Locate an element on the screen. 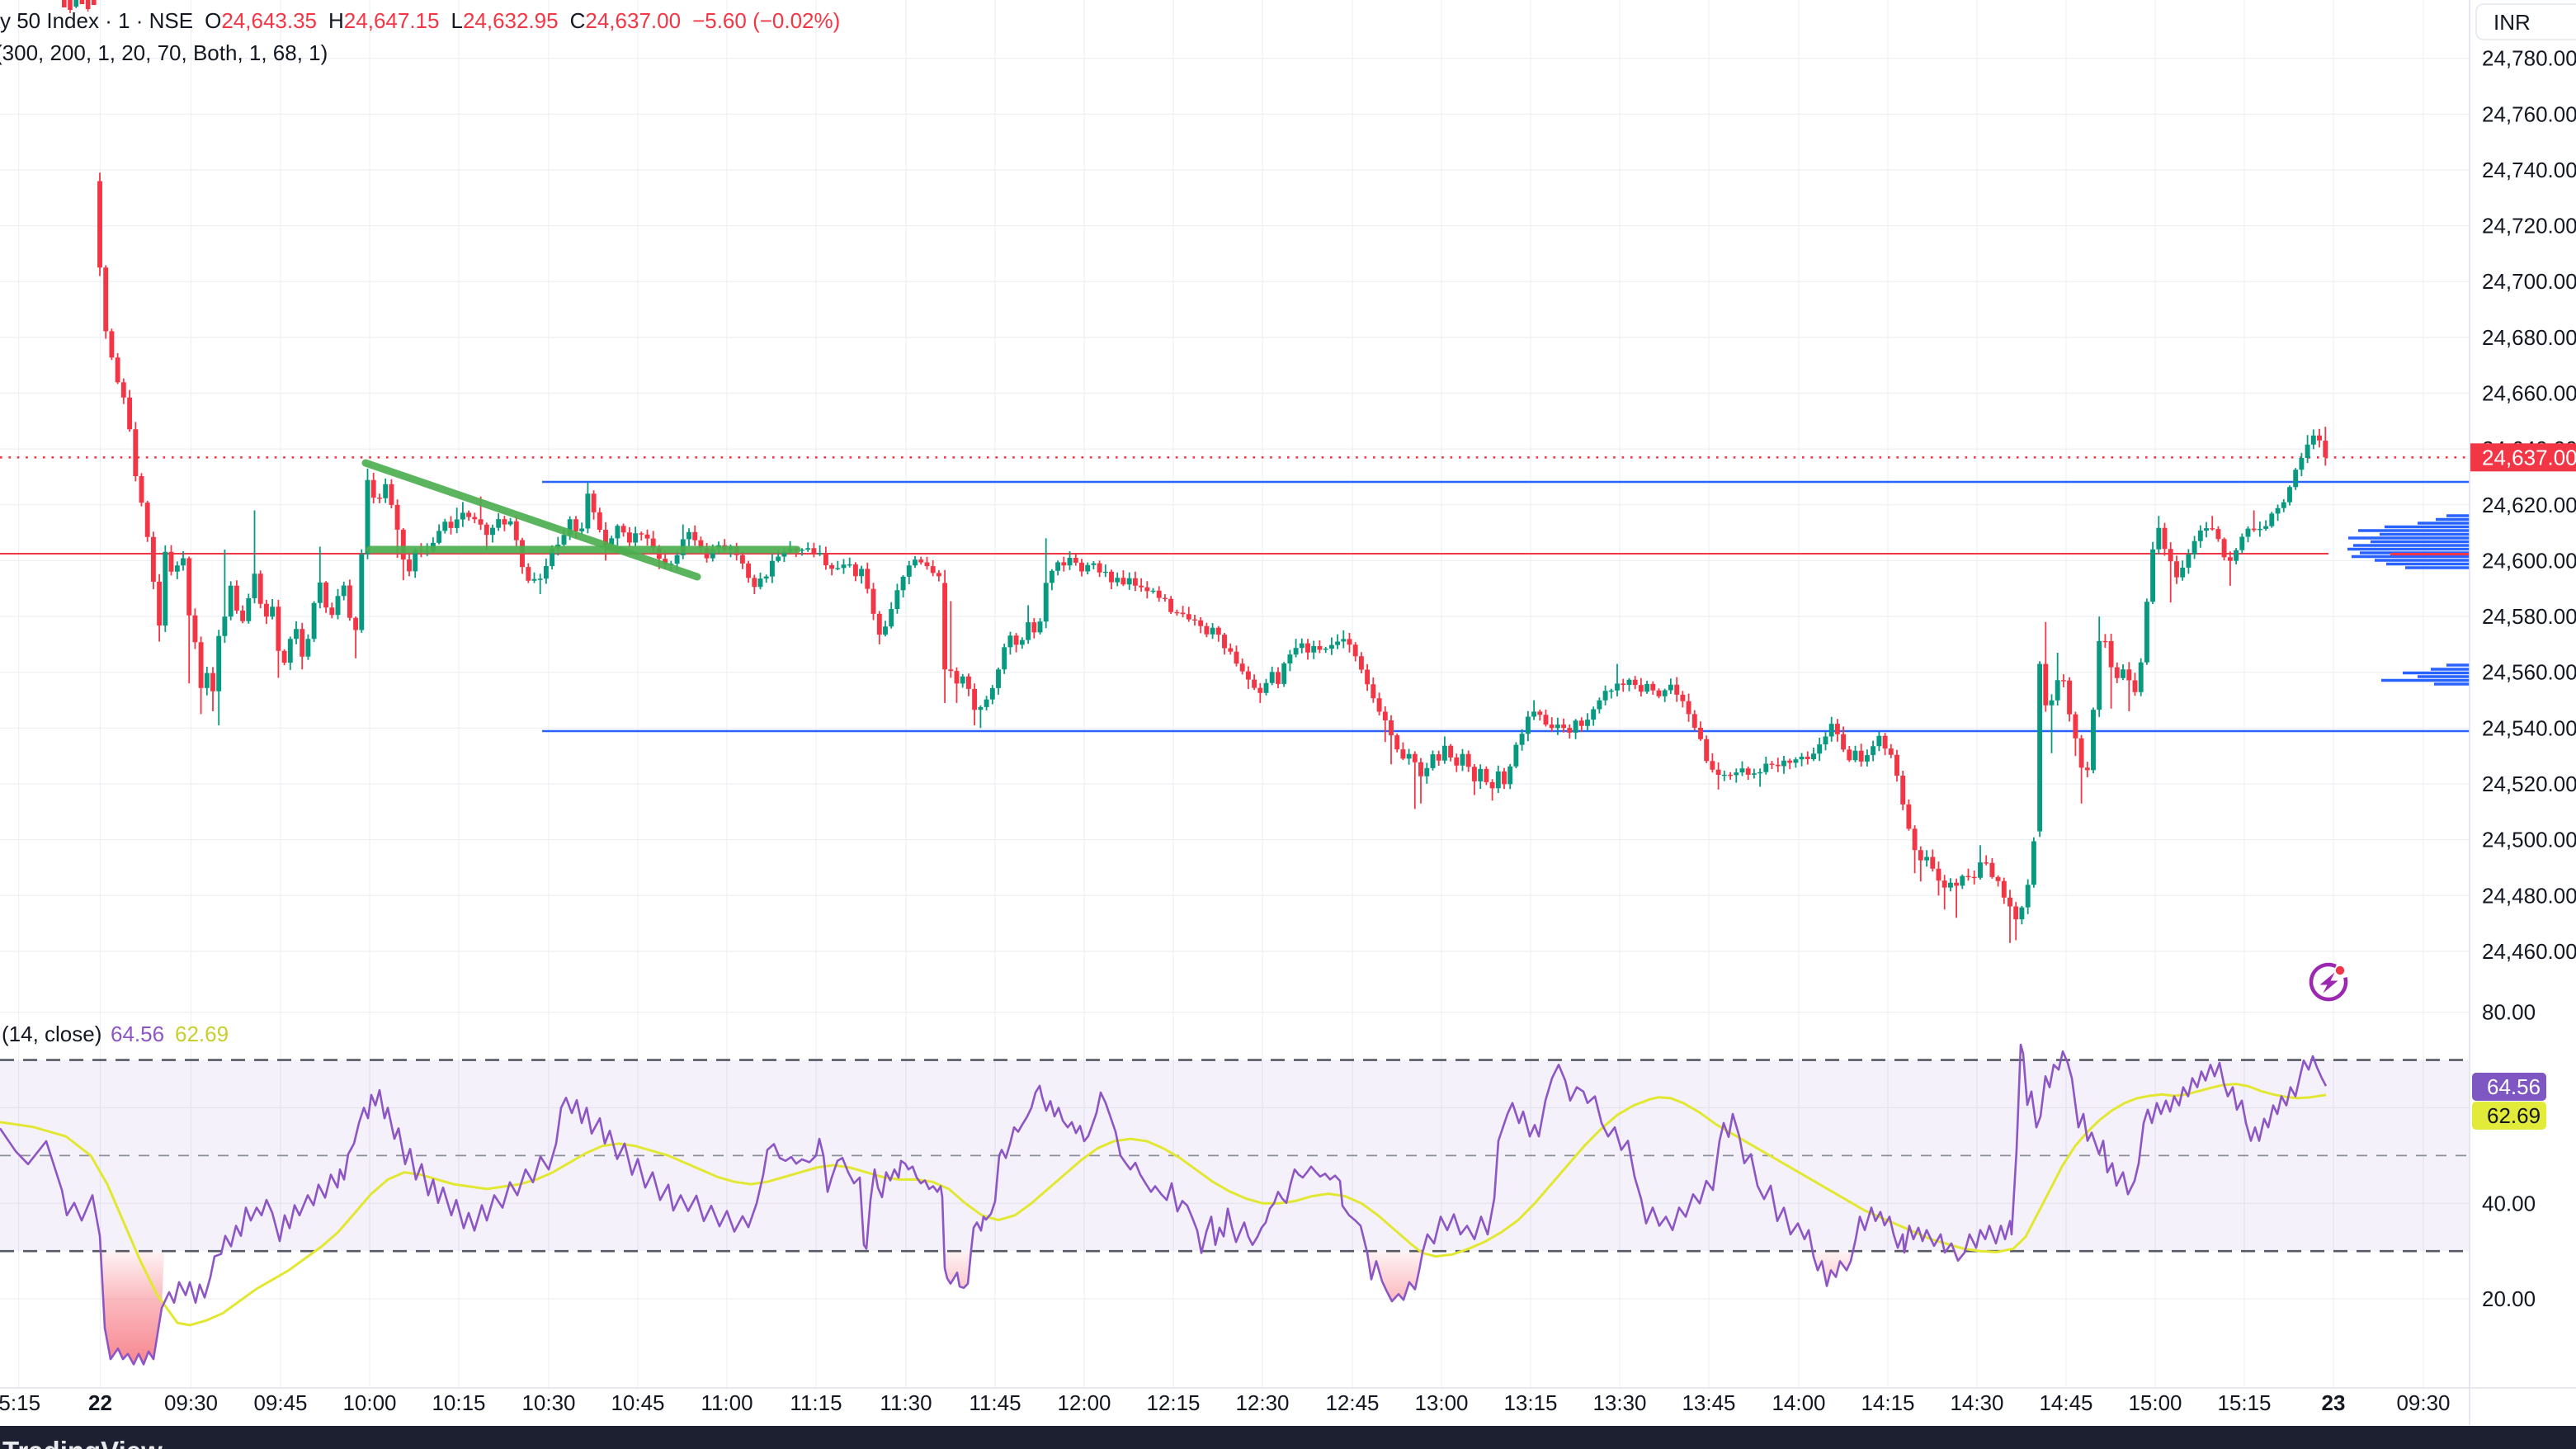  svg-text: 10:15 is located at coordinates (458, 1402).